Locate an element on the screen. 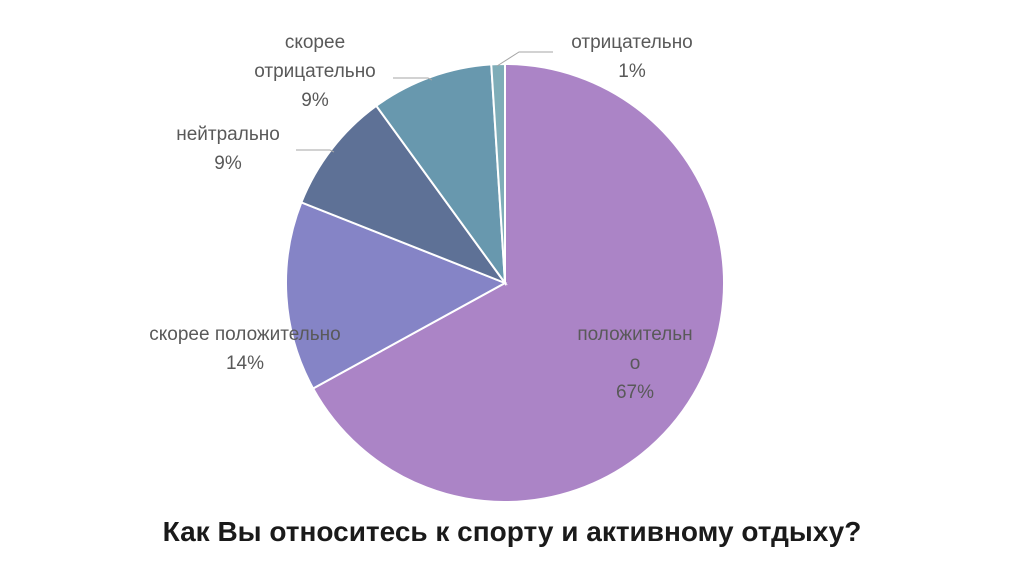  slice-category: скорее положительно is located at coordinates (244, 334).